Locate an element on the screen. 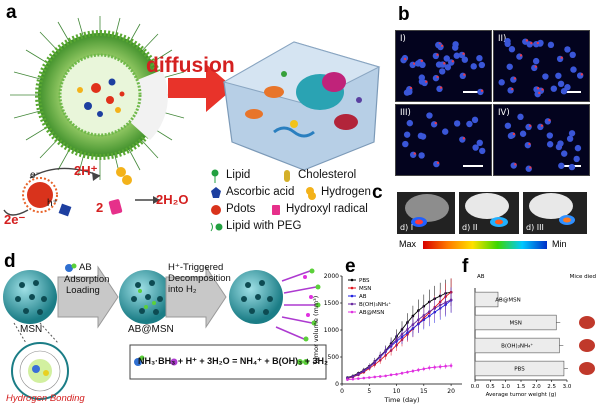 This screenshot has height=408, width=600. panel-label-b: b is located at coordinates (404, 14).